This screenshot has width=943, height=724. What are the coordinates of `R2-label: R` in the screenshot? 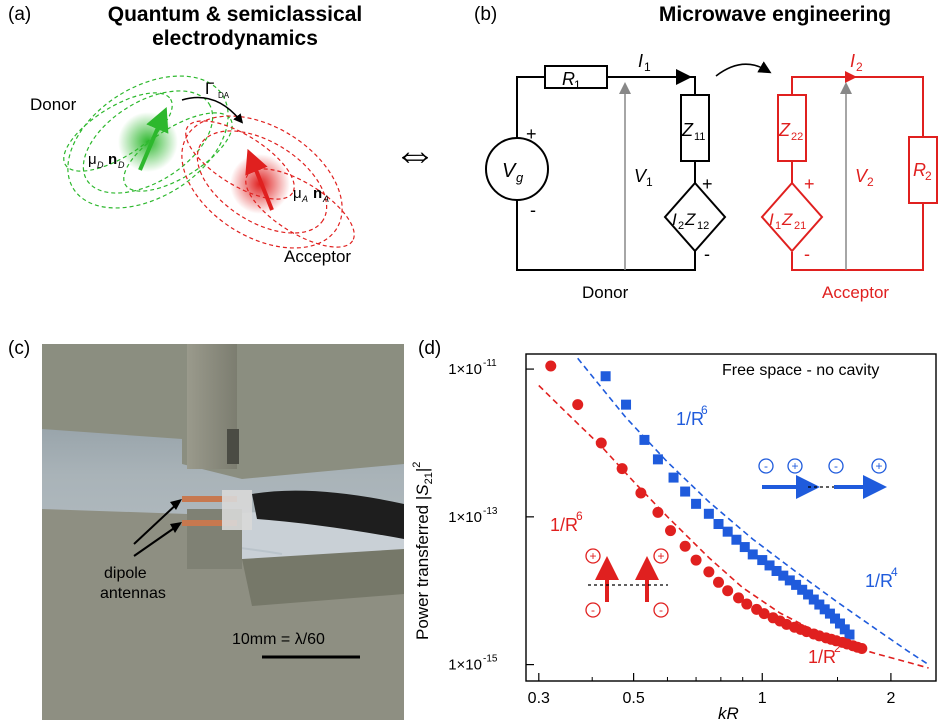 It's located at (919, 170).